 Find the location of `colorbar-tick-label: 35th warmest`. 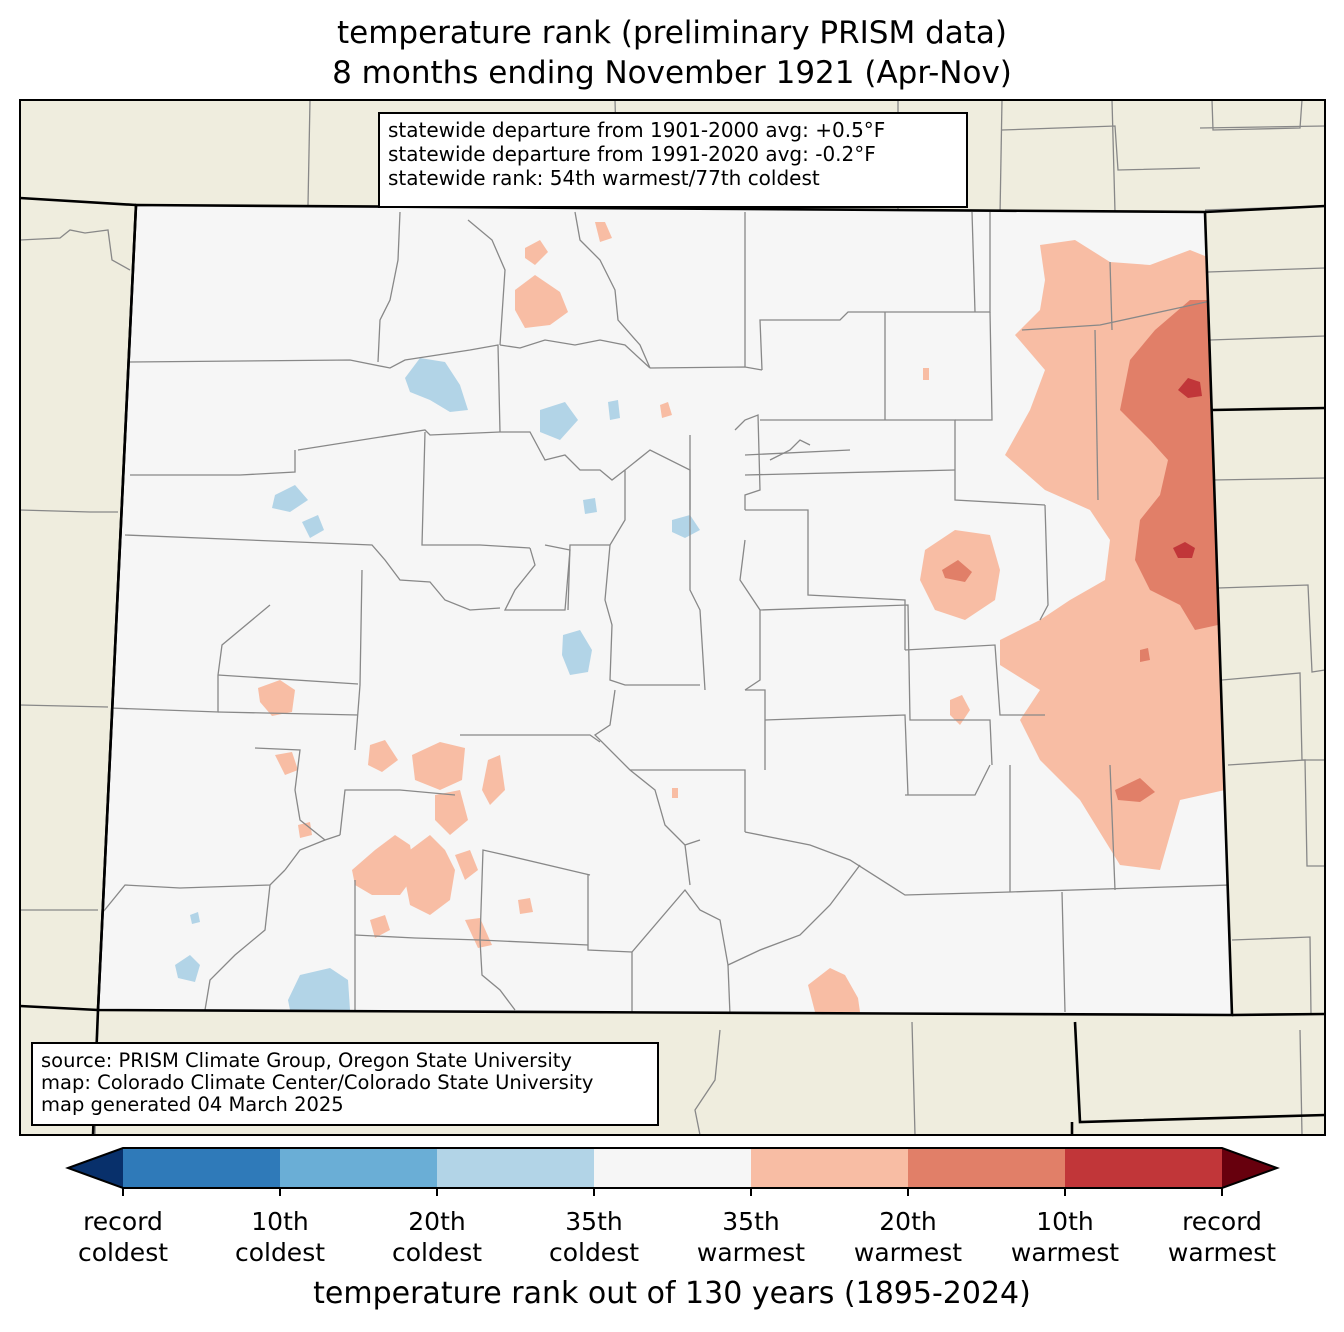

colorbar-tick-label: 35th warmest is located at coordinates (751, 1237).